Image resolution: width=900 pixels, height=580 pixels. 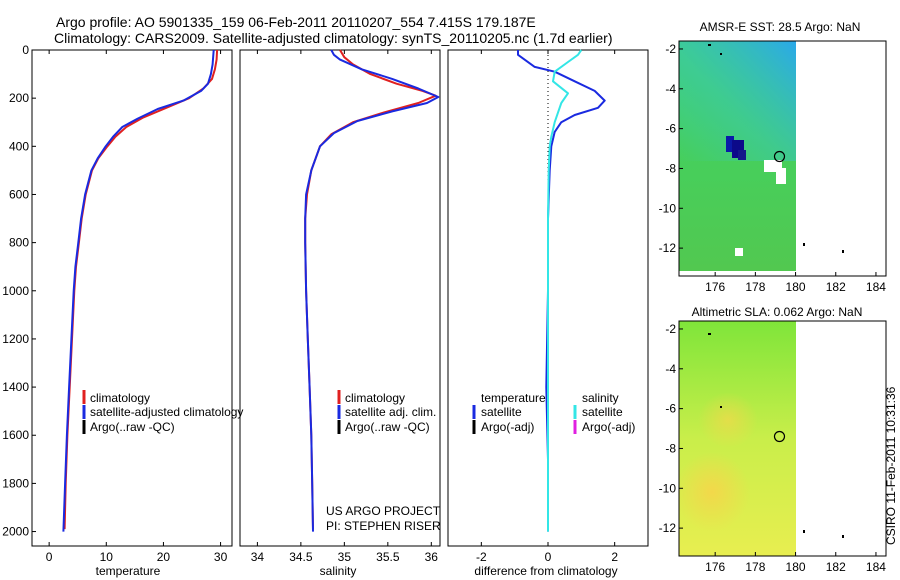 What do you see at coordinates (390, 412) in the screenshot?
I see `legend-label-satellite: satellite adj. clim.` at bounding box center [390, 412].